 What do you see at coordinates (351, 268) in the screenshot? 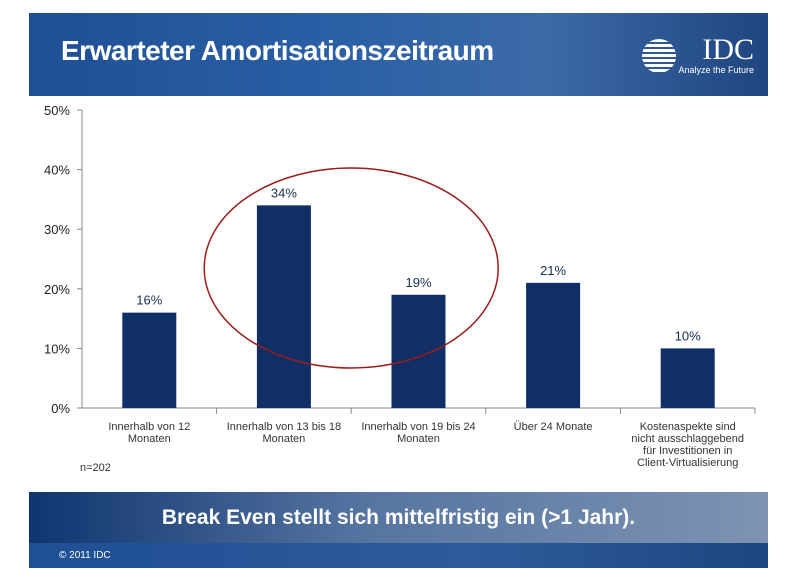
I see `highlight-ellipse` at bounding box center [351, 268].